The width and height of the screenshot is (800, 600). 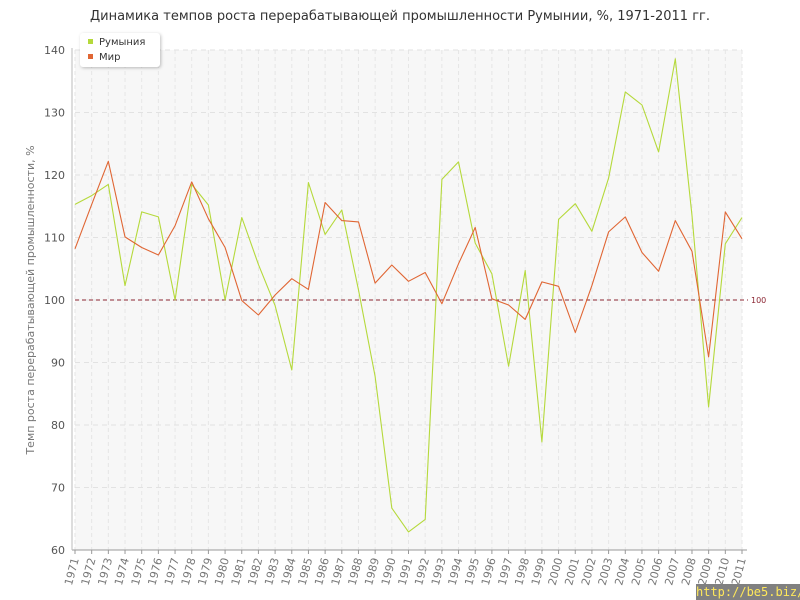 I want to click on y-tick-label: 110, so click(x=54, y=238).